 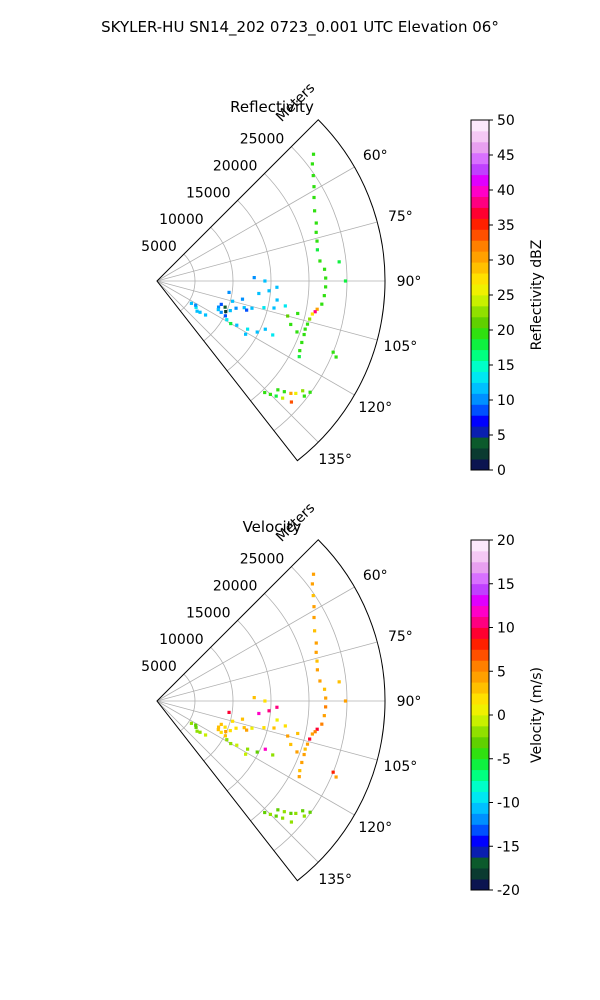 What do you see at coordinates (506, 401) in the screenshot?
I see `reflectivity-colorbar-tick-label: 10` at bounding box center [506, 401].